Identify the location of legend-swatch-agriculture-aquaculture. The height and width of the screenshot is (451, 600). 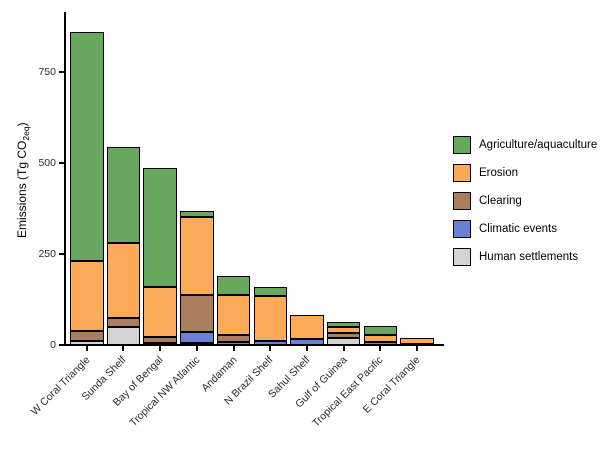
(462, 145).